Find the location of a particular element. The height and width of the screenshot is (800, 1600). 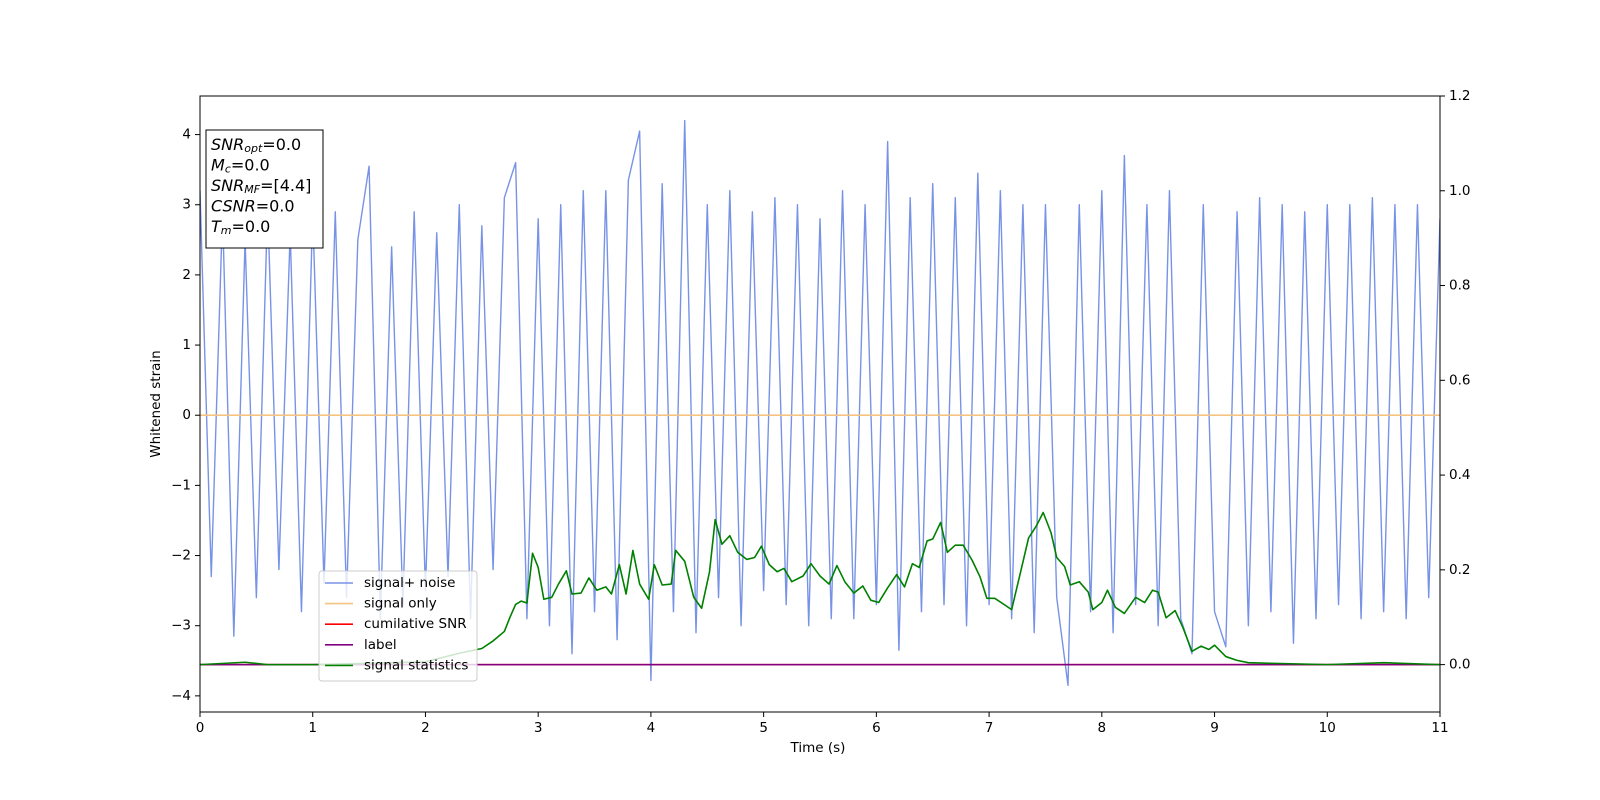

y-tick-label: 0 is located at coordinates (186, 415).